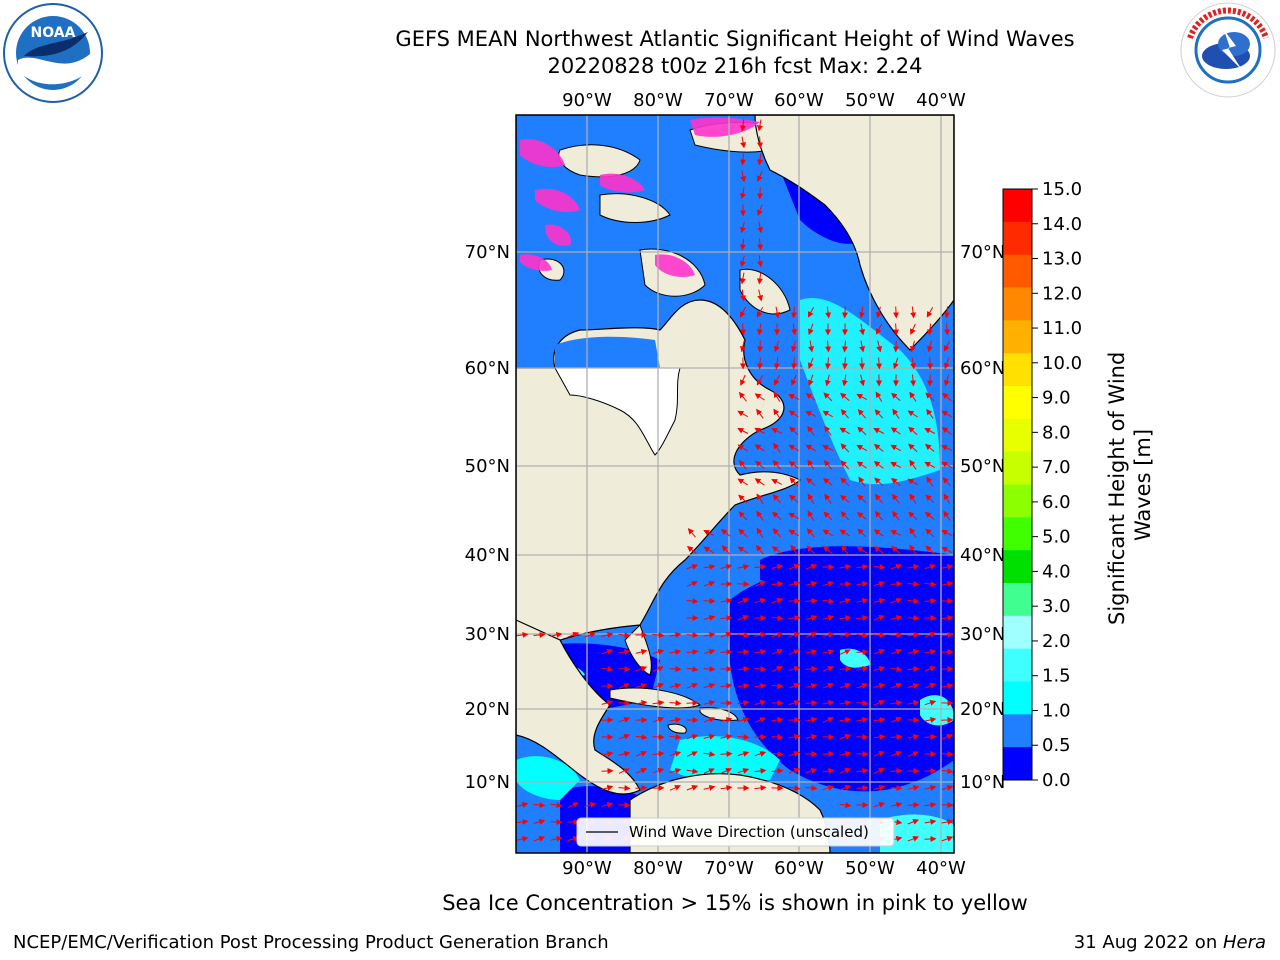  What do you see at coordinates (982, 634) in the screenshot?
I see `lat-tick-right: 30°N` at bounding box center [982, 634].